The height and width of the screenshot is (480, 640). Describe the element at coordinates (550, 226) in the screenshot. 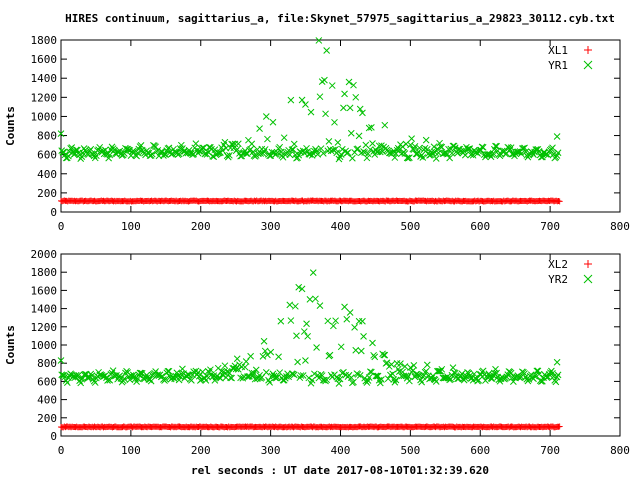

I see `x-tick-label: 700` at that location.